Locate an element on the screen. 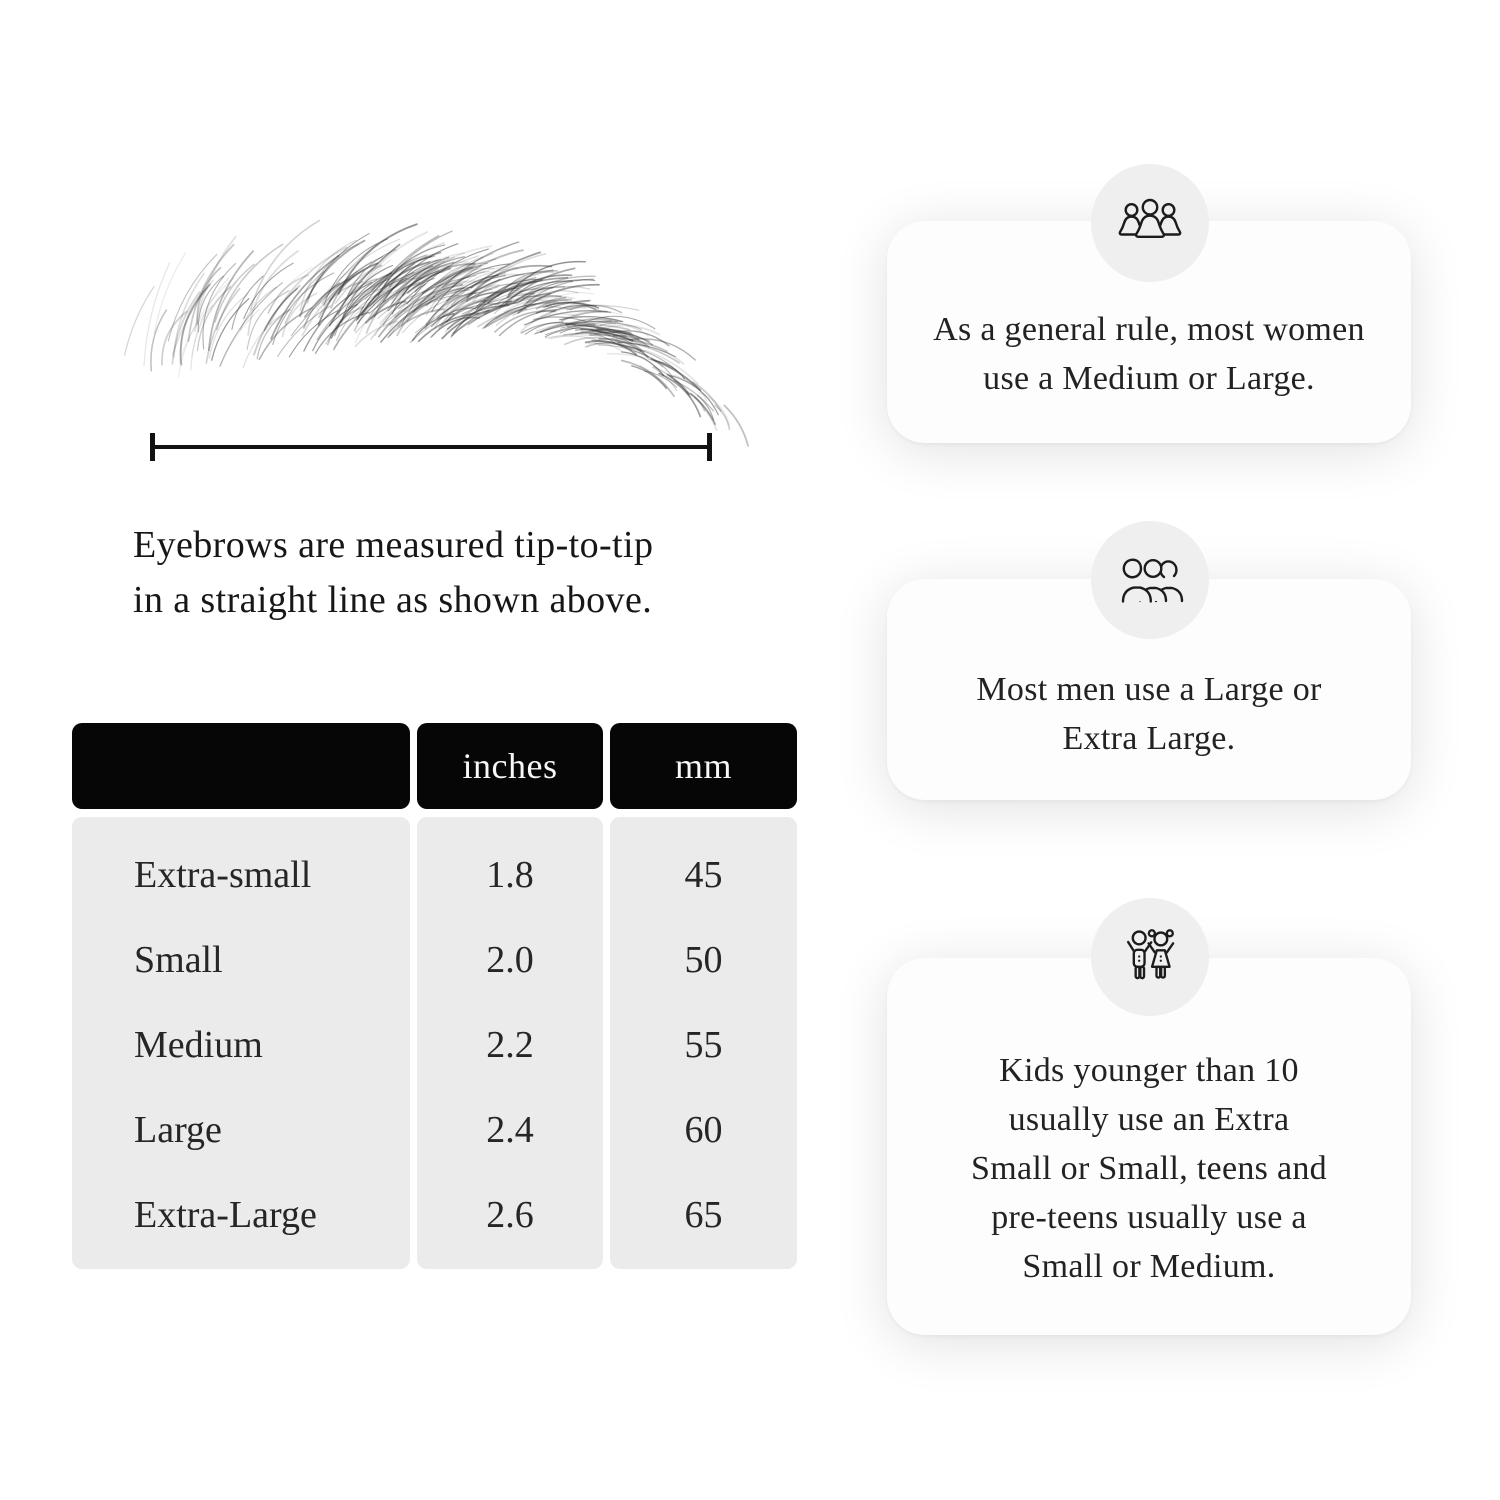  card-men-line-1: Most men use a Large or is located at coordinates (1149, 689).